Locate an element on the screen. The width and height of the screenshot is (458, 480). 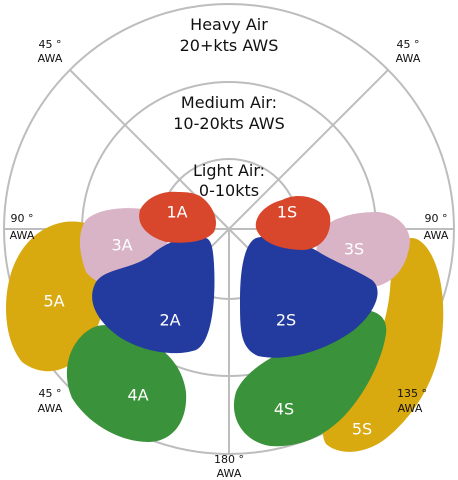
zone-1A is located at coordinates (178, 217).